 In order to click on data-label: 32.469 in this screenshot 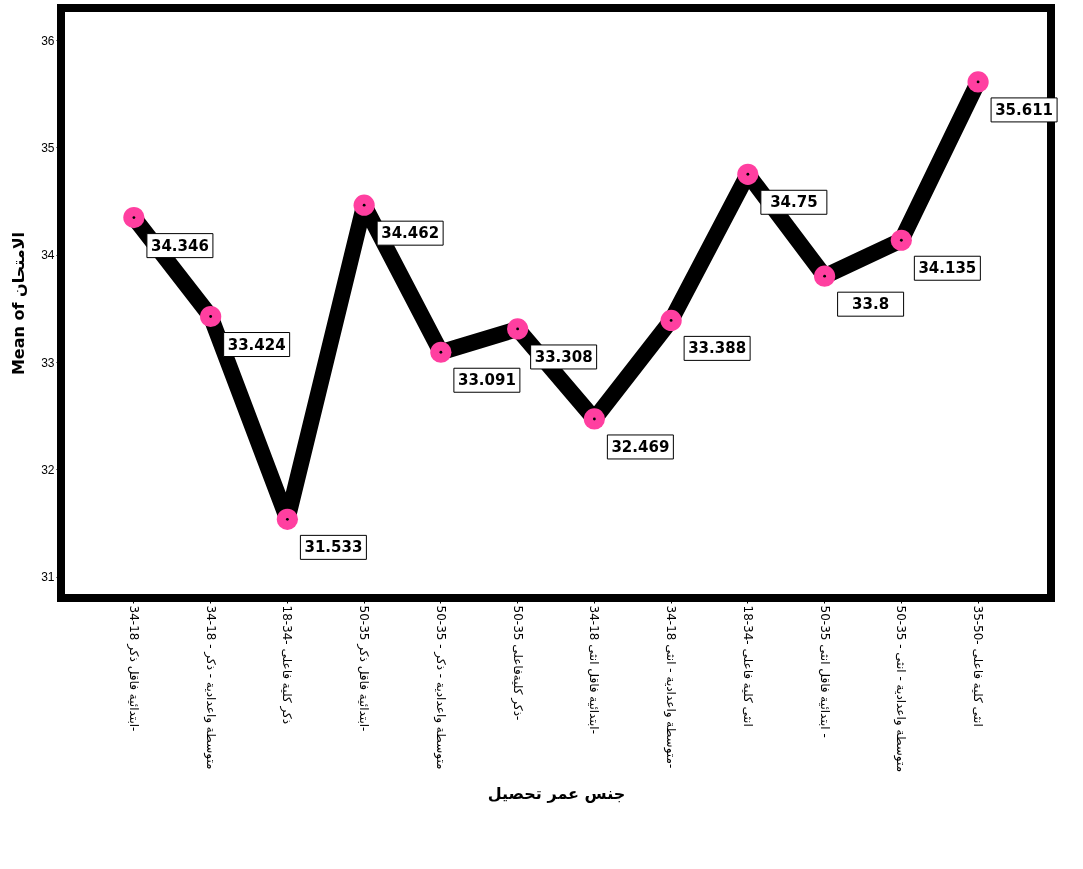, I will do `click(640, 446)`.